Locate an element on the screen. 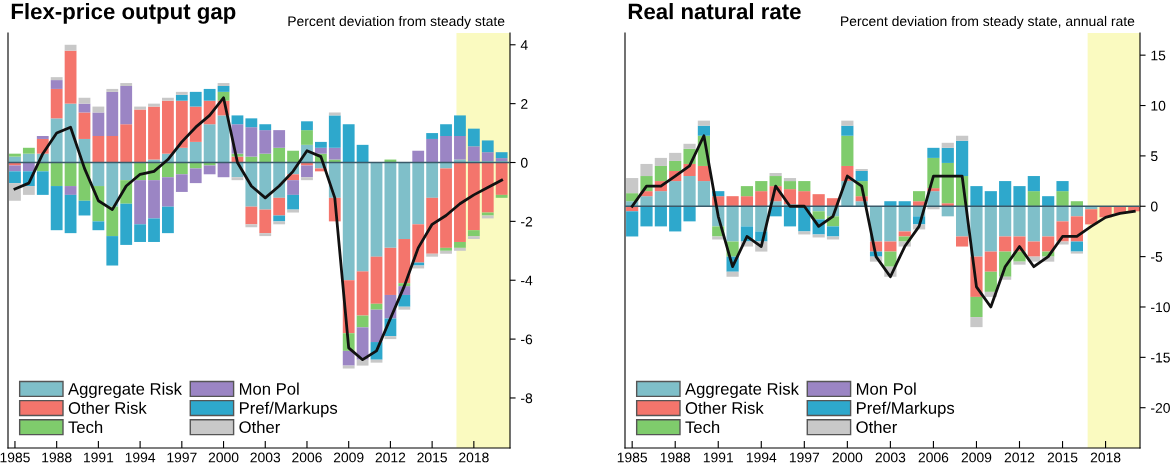  chart-title: Real natural rate is located at coordinates (714, 11).